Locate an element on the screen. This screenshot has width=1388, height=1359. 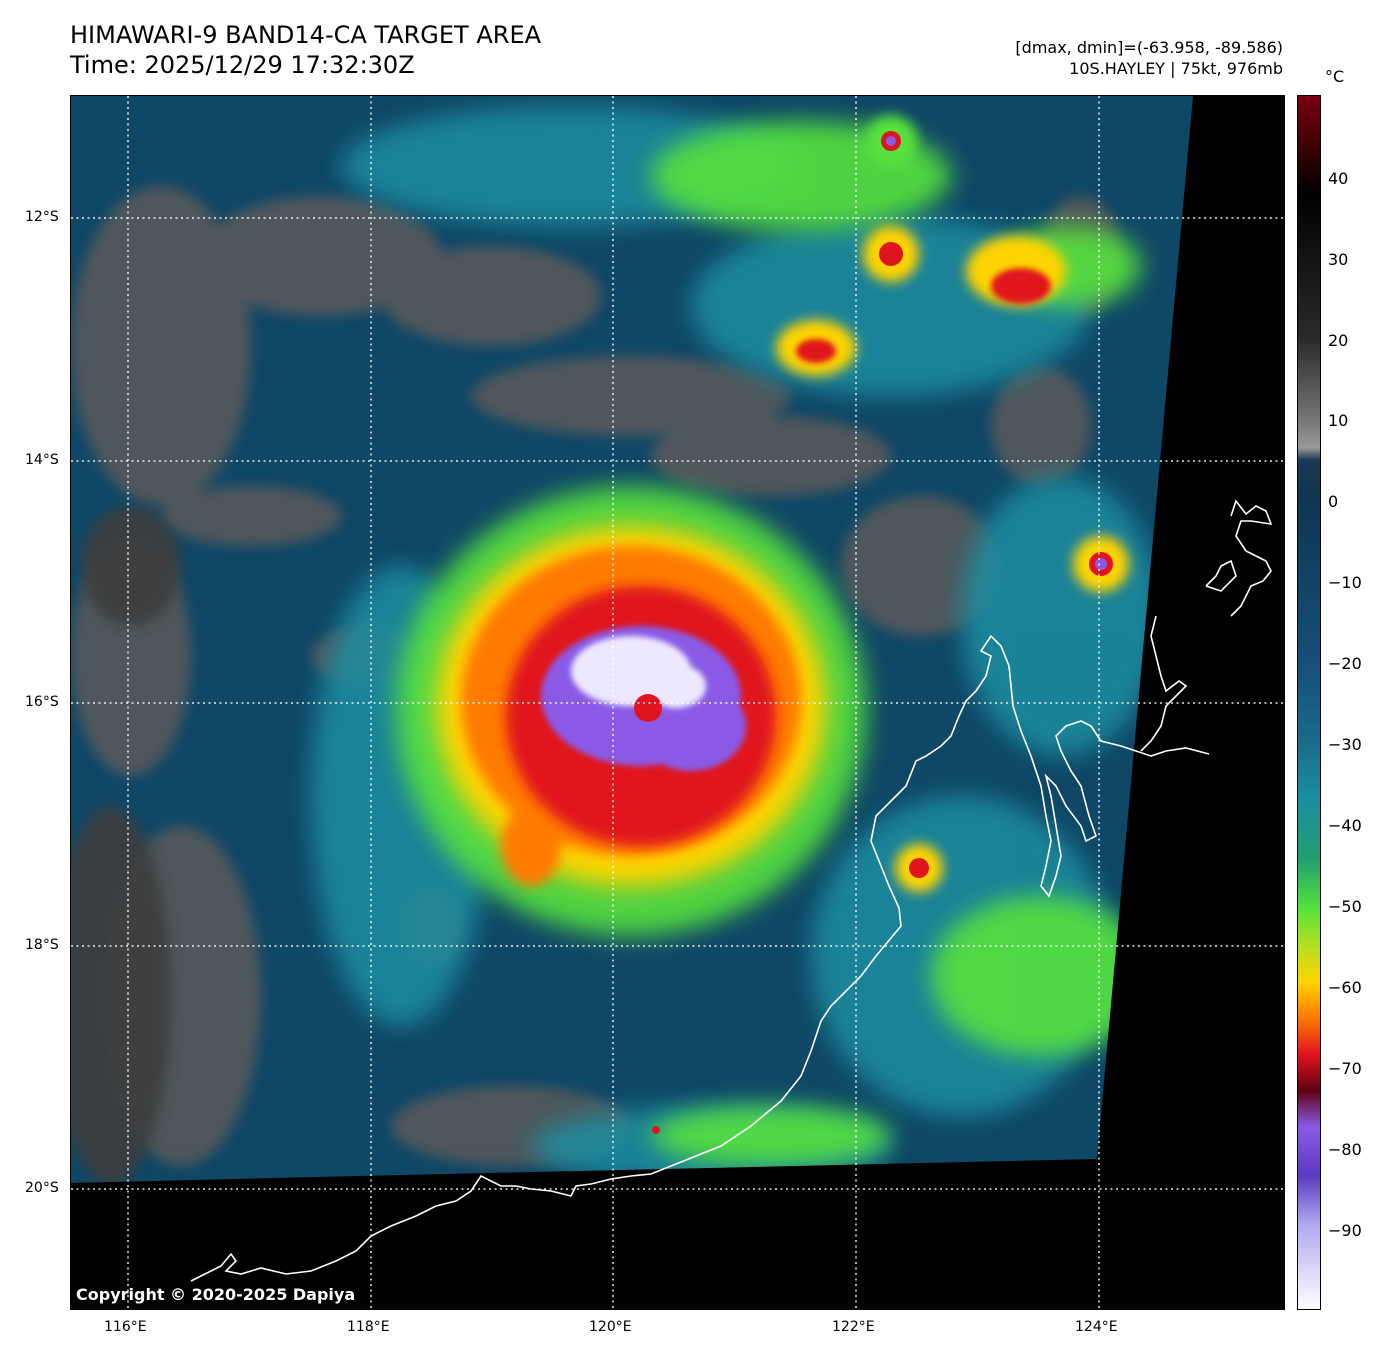
colorbar-tick-10: 10 is located at coordinates (1338, 420).